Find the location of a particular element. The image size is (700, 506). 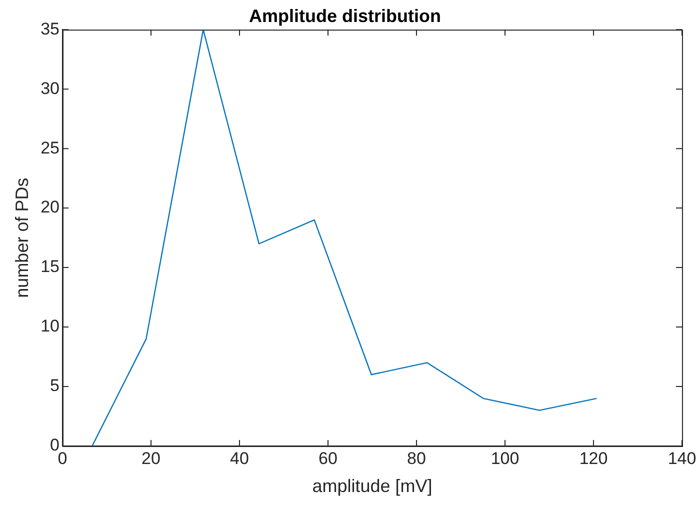

x-axis-title: amplitude [mV] is located at coordinates (372, 486).